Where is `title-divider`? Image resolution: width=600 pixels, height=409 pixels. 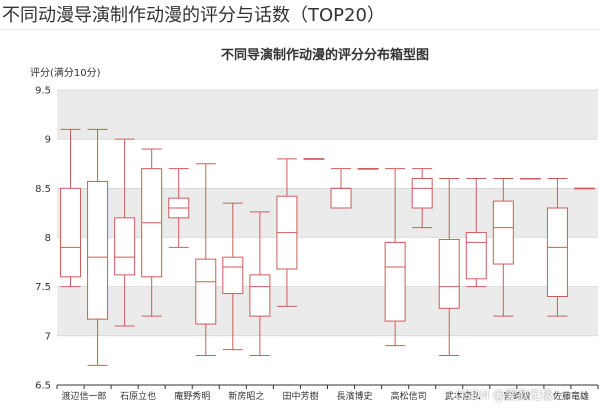 title-divider is located at coordinates (300, 29).